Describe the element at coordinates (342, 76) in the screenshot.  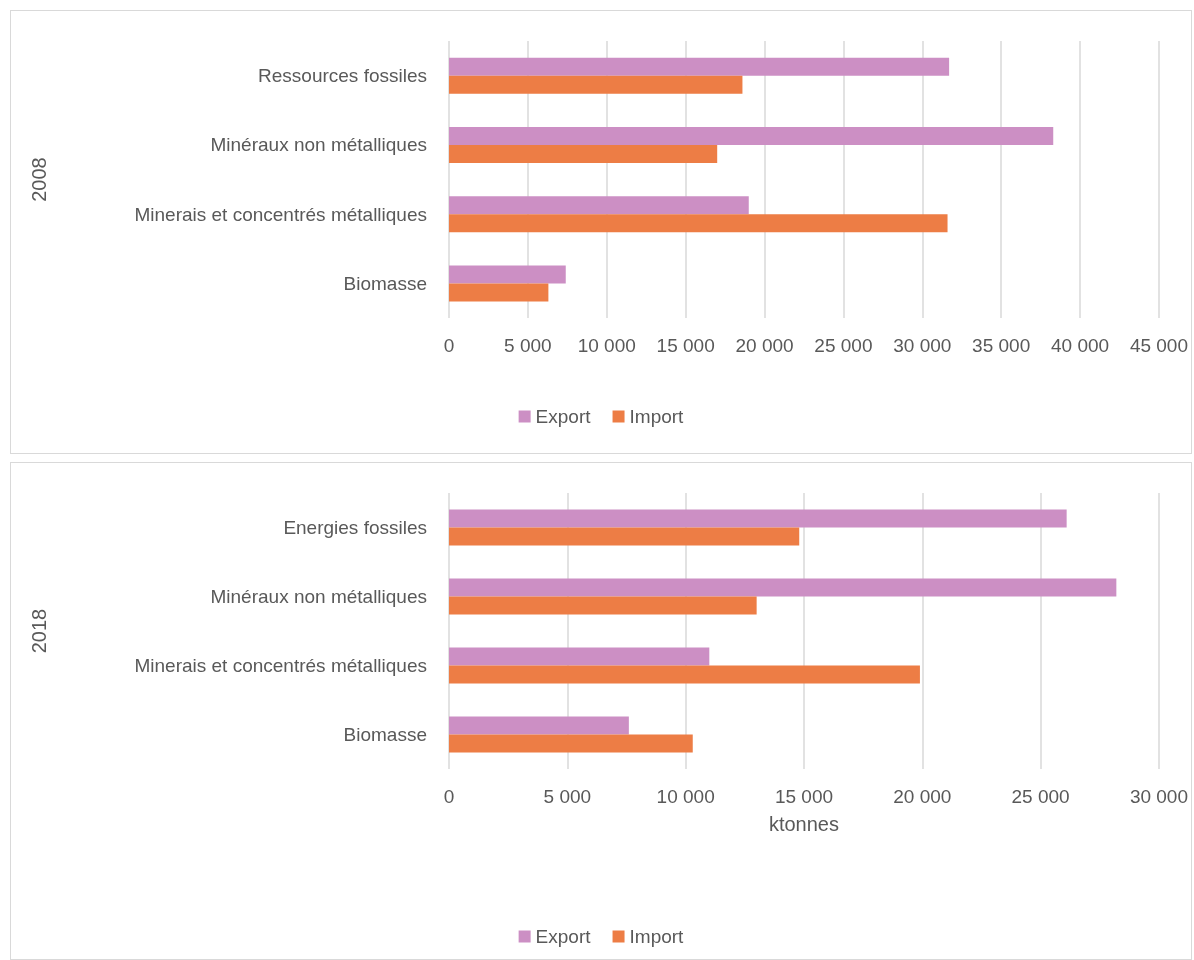
I see `y-tick-label: Ressources fossiles` at that location.